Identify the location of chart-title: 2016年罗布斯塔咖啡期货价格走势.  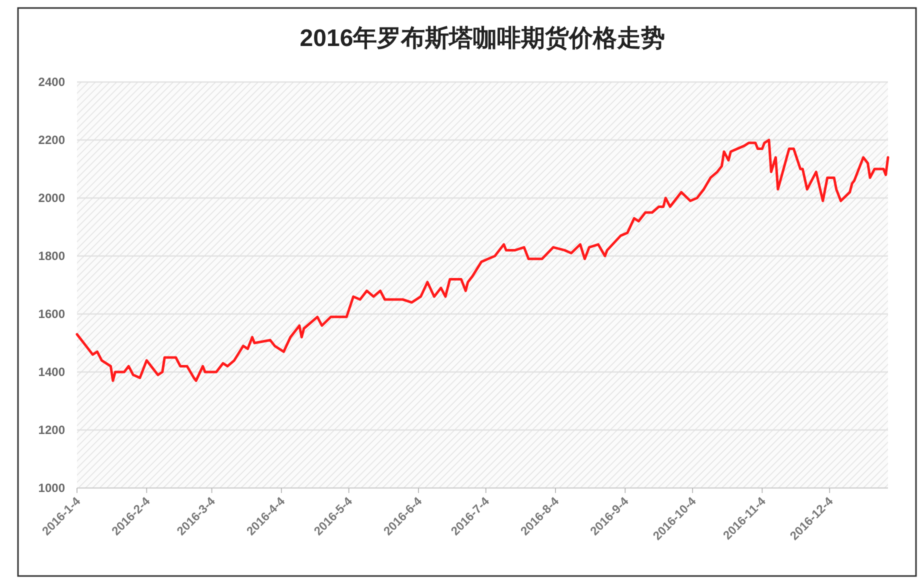
(483, 38).